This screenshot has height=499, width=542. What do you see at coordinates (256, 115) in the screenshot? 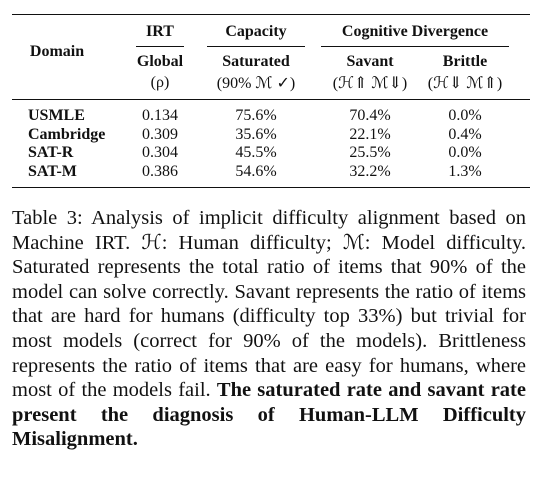
I see `cell: 75.6%` at bounding box center [256, 115].